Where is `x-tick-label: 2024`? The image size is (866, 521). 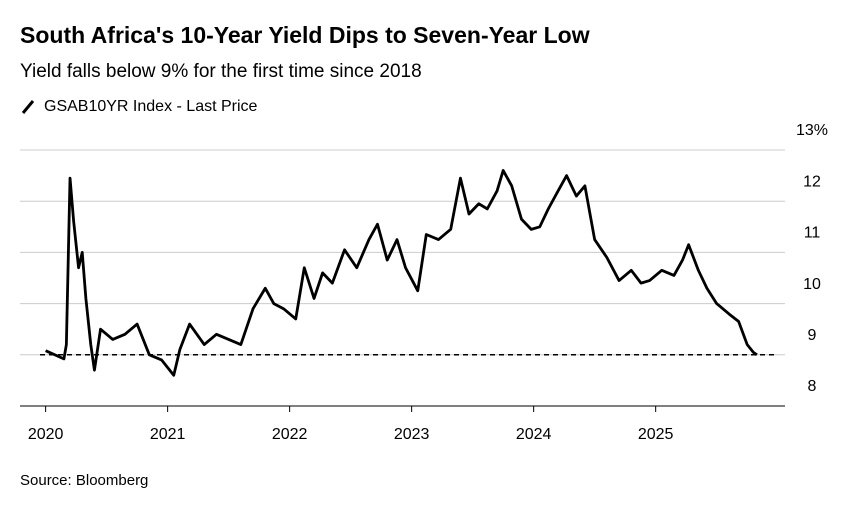
x-tick-label: 2024 is located at coordinates (534, 434).